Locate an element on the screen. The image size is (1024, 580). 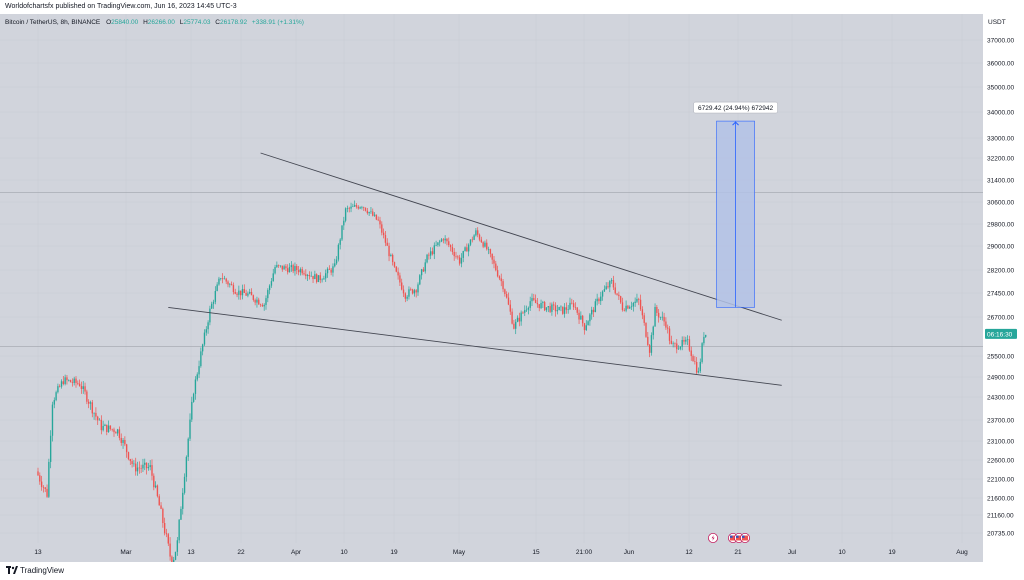
x-tick-label: Mar is located at coordinates (126, 552).